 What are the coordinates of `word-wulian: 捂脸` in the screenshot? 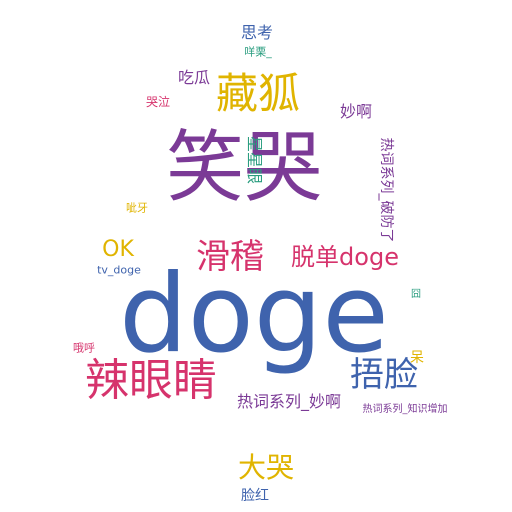 It's located at (384, 375).